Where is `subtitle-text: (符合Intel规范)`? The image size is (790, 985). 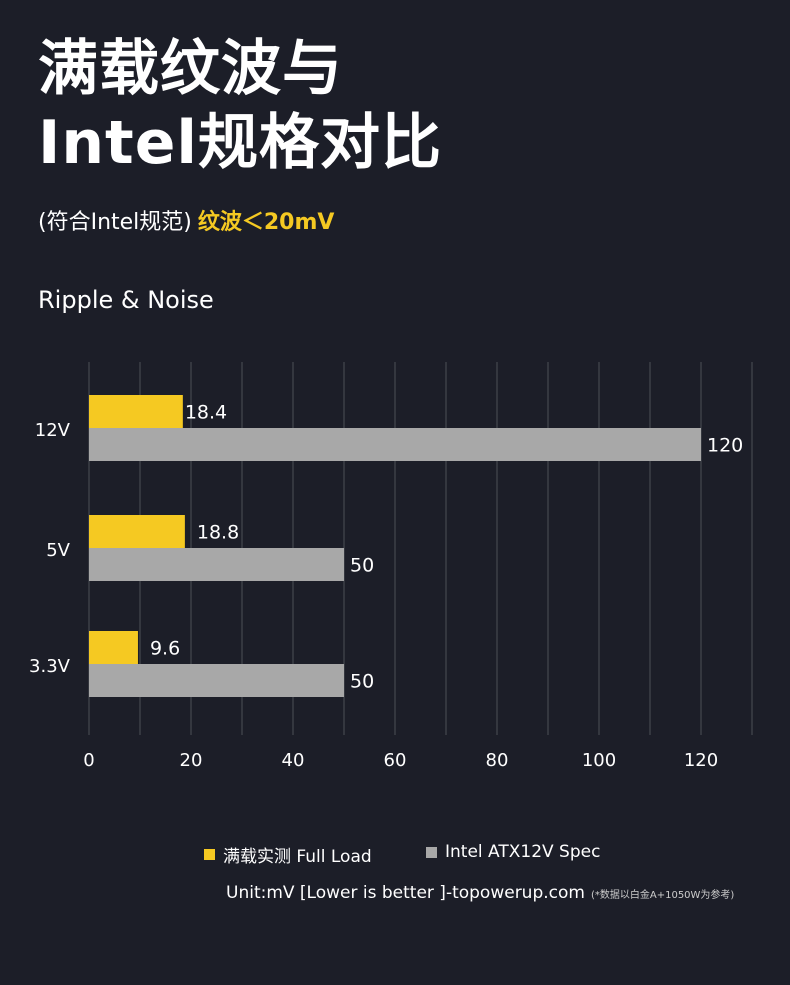
subtitle-text: (符合Intel规范) is located at coordinates (115, 222).